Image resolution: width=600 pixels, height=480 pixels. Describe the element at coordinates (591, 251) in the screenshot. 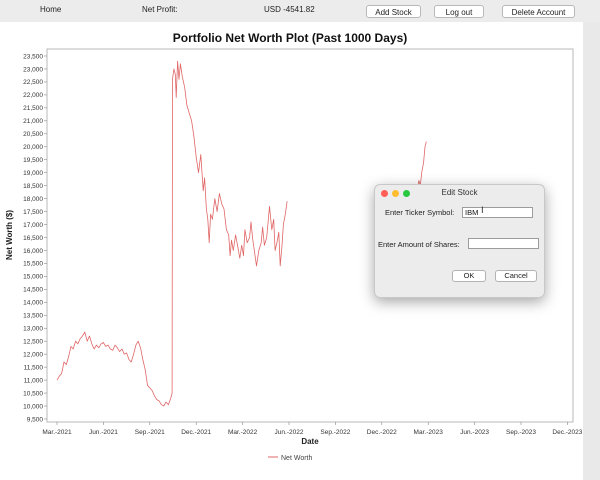

I see `side-strip` at that location.